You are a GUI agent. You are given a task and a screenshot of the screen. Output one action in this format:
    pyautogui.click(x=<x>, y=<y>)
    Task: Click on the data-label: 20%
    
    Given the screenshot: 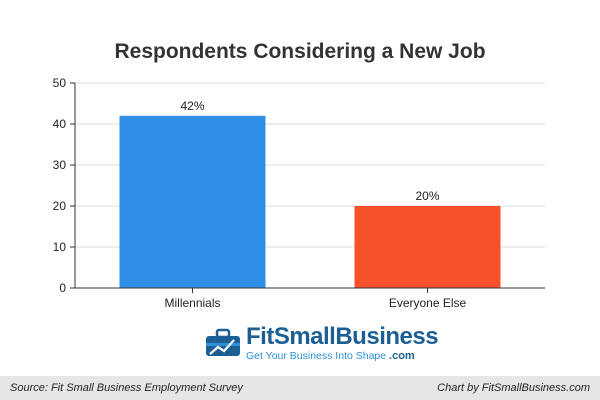 What is the action you would take?
    pyautogui.click(x=427, y=196)
    